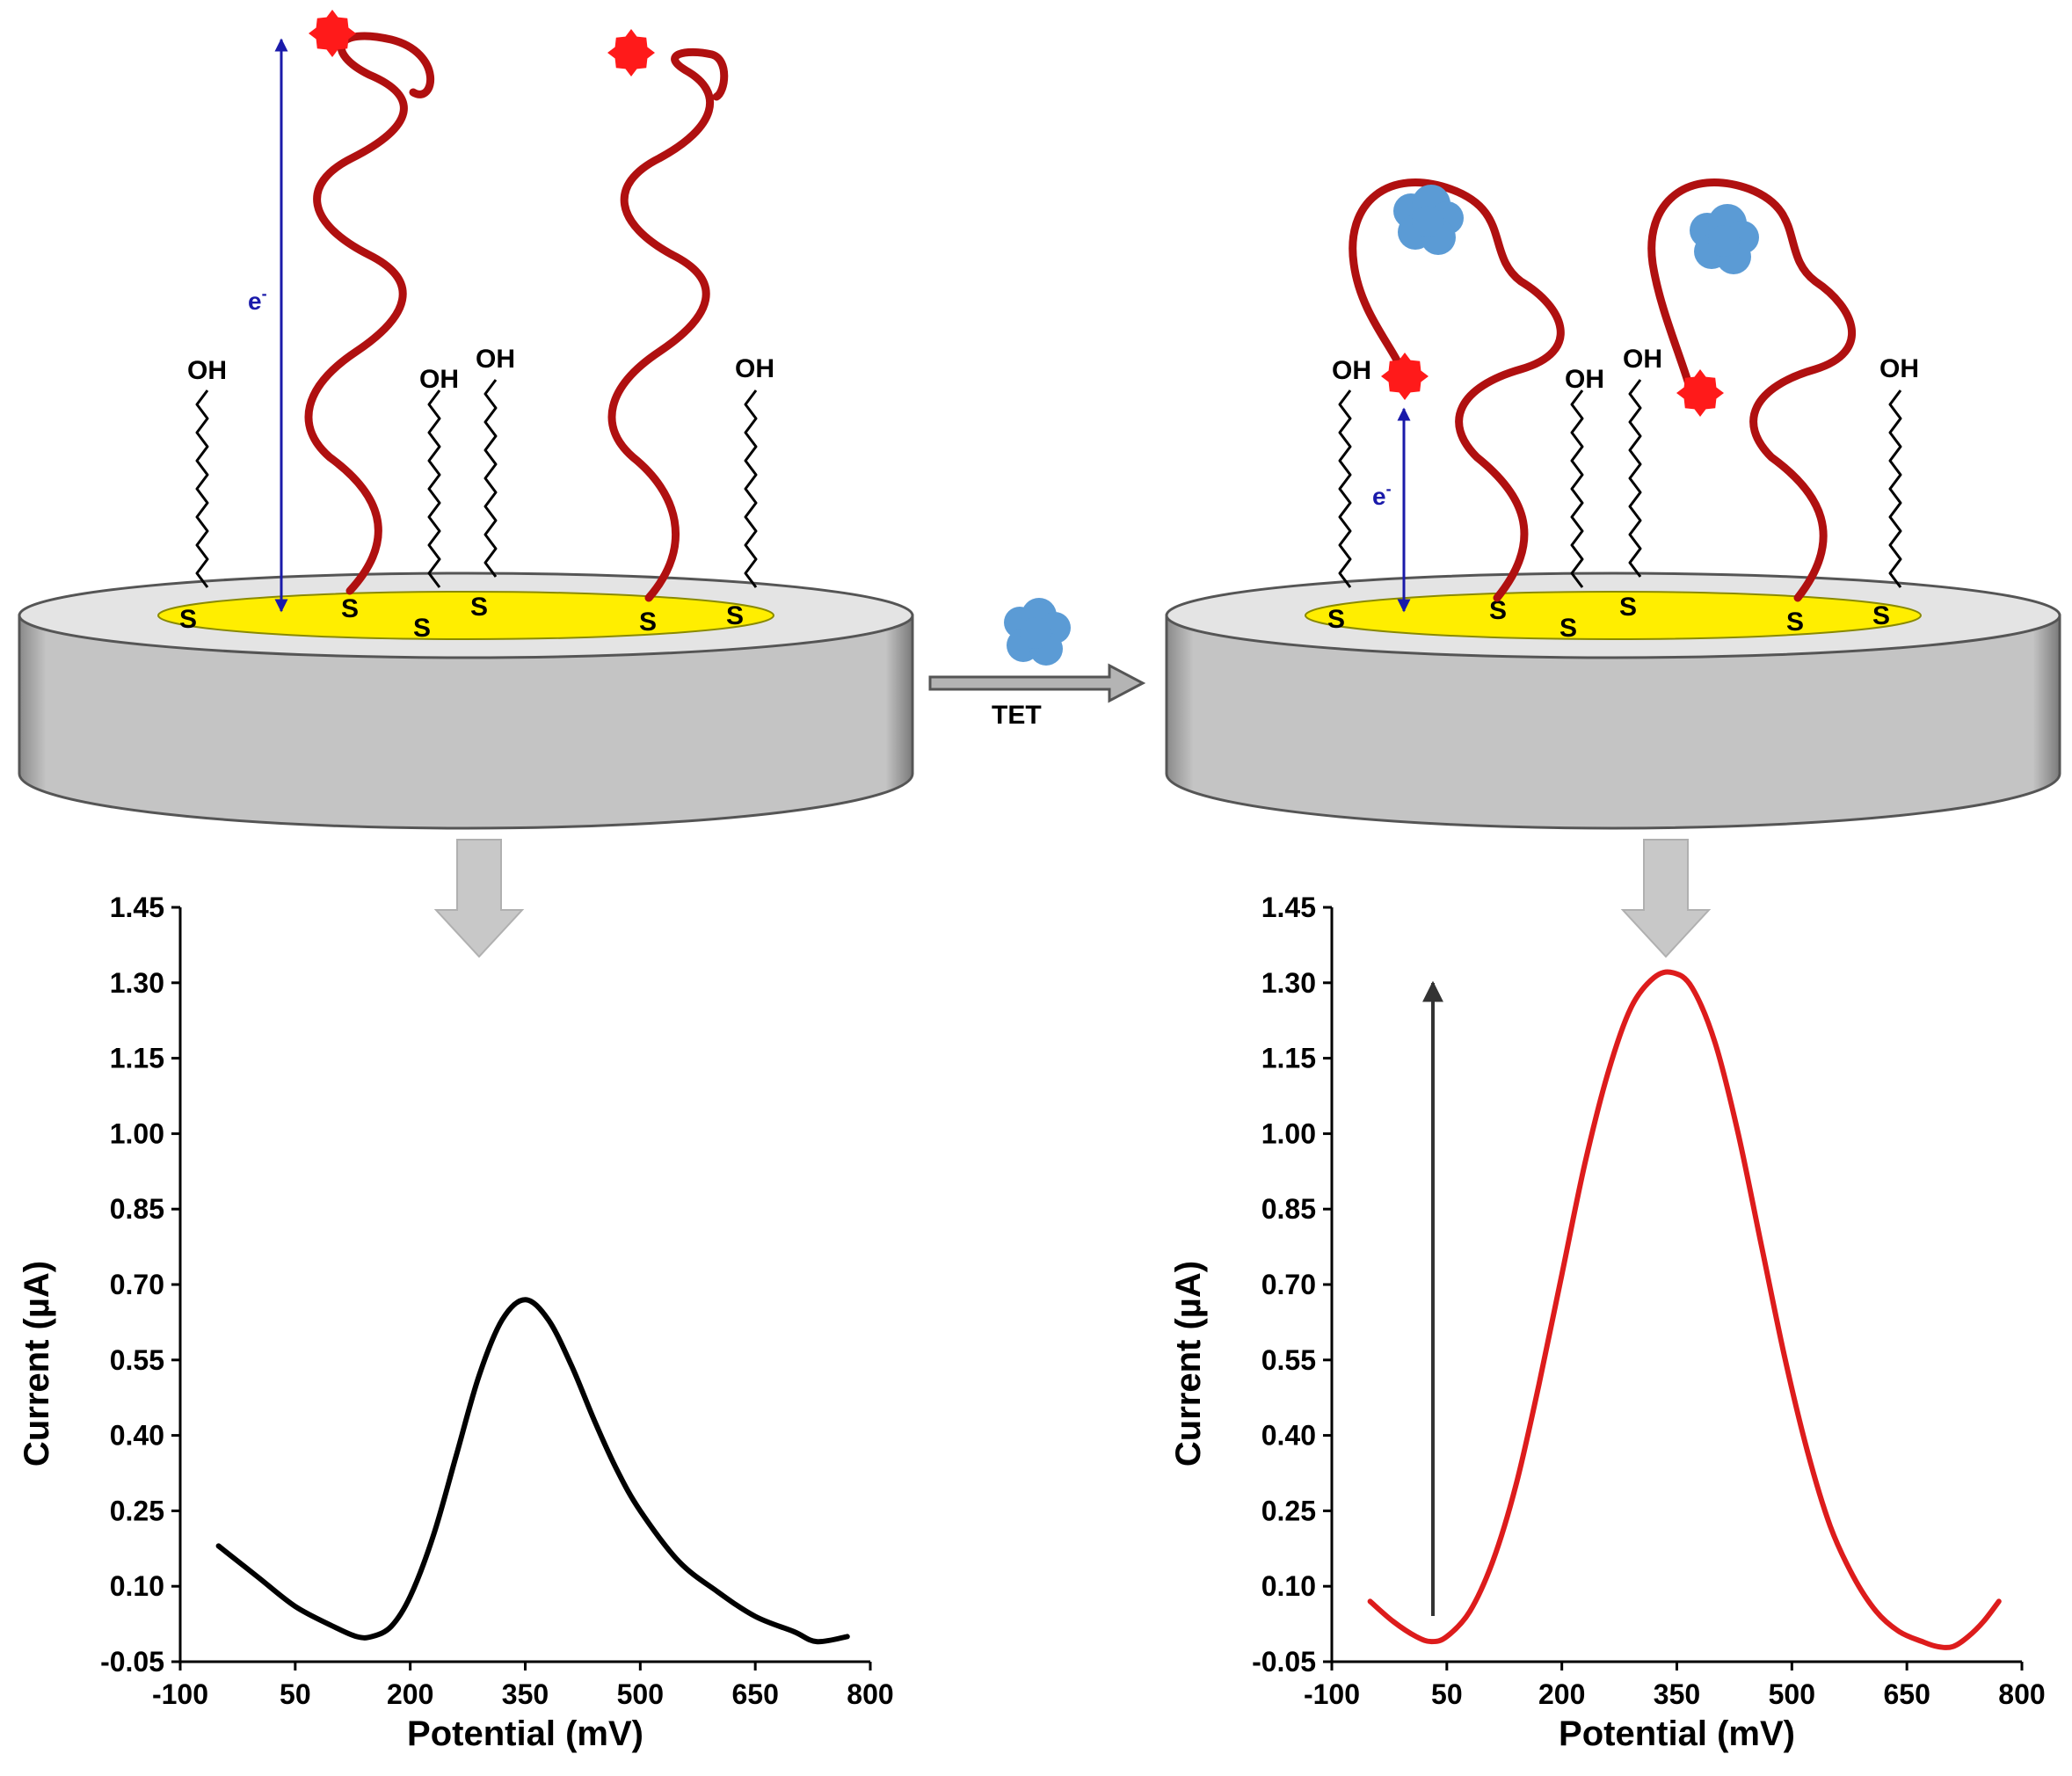  I want to click on hydroxyl-labels-left: OH OH OH OH, so click(480, 369).